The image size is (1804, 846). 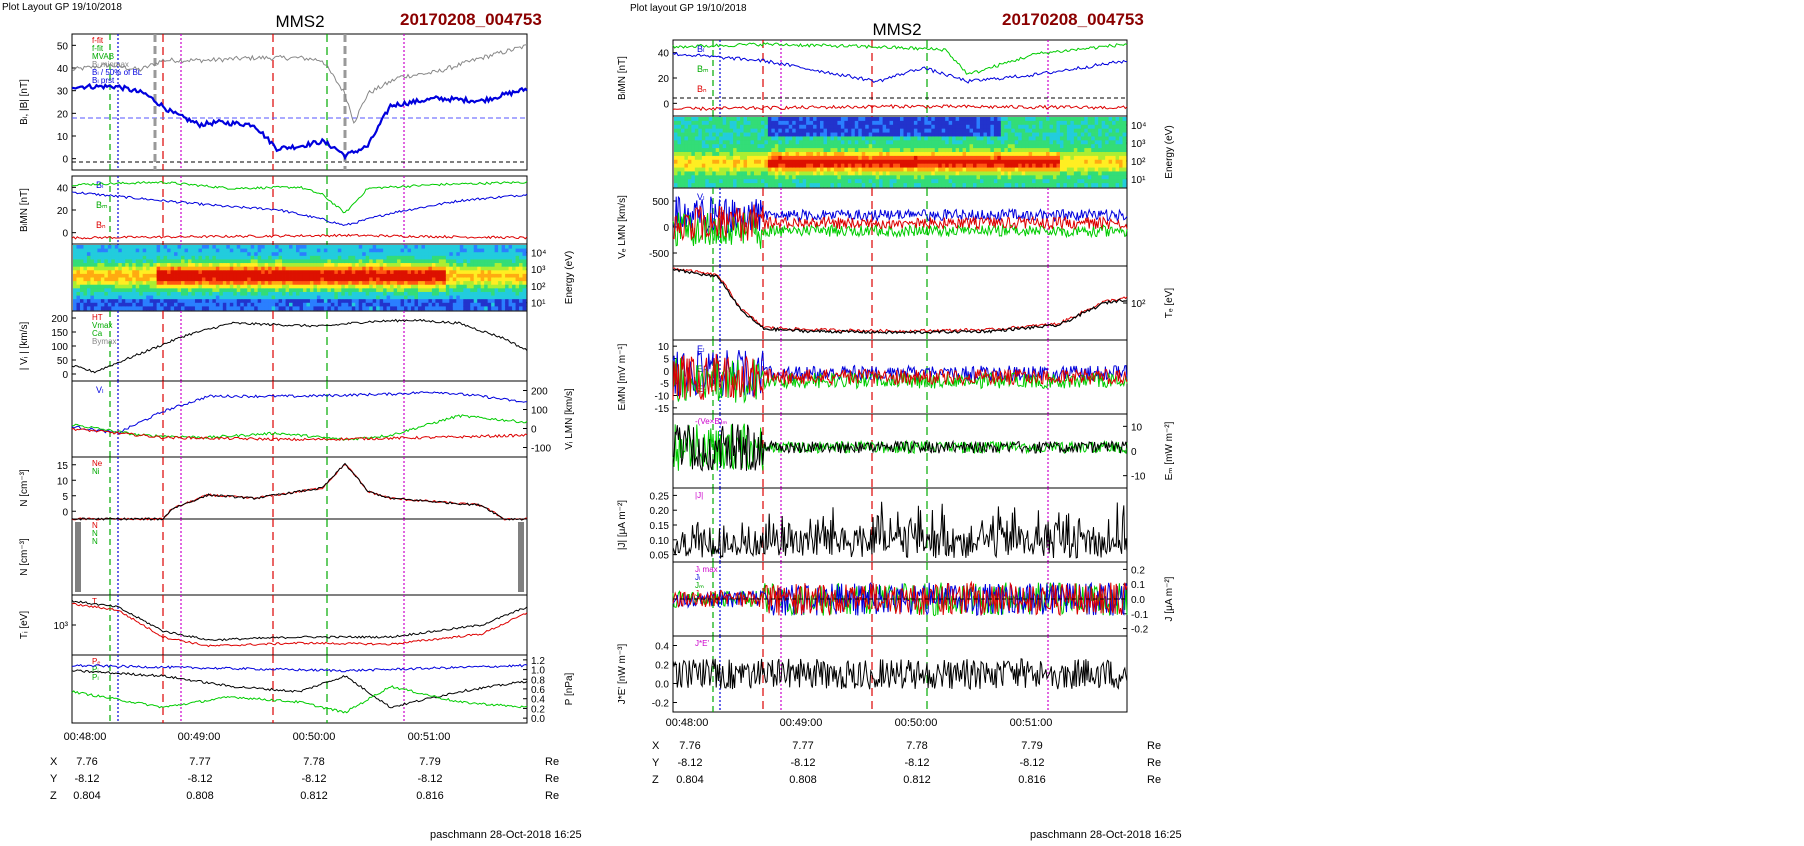 I want to click on left-blmn-tick-0: 40, so click(x=63, y=188).